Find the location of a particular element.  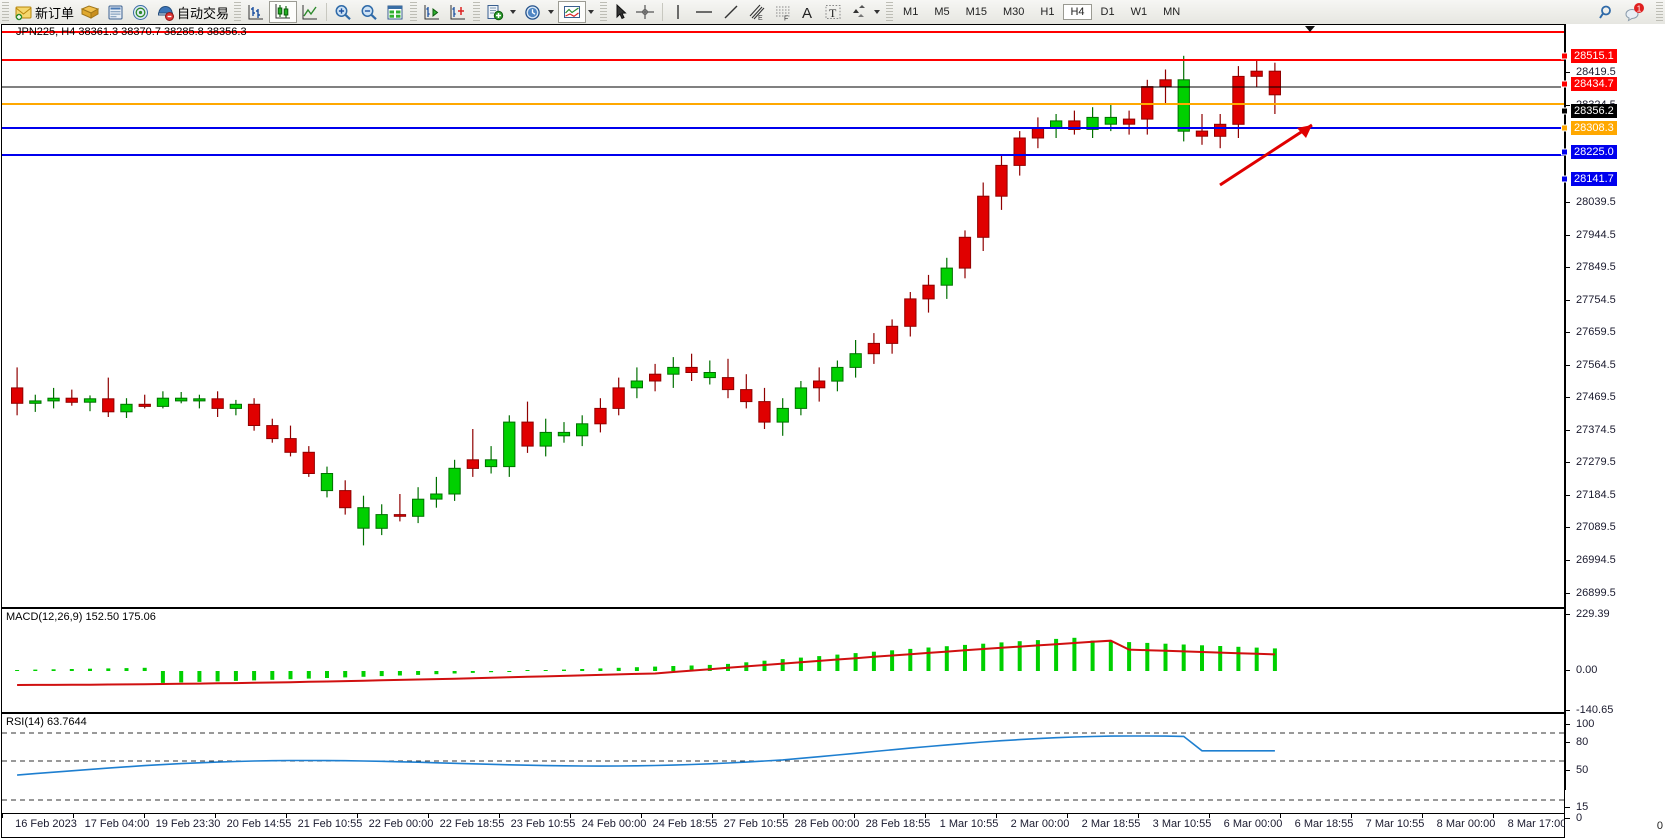

terminal-button: 自动交易 is located at coordinates (192, 12).